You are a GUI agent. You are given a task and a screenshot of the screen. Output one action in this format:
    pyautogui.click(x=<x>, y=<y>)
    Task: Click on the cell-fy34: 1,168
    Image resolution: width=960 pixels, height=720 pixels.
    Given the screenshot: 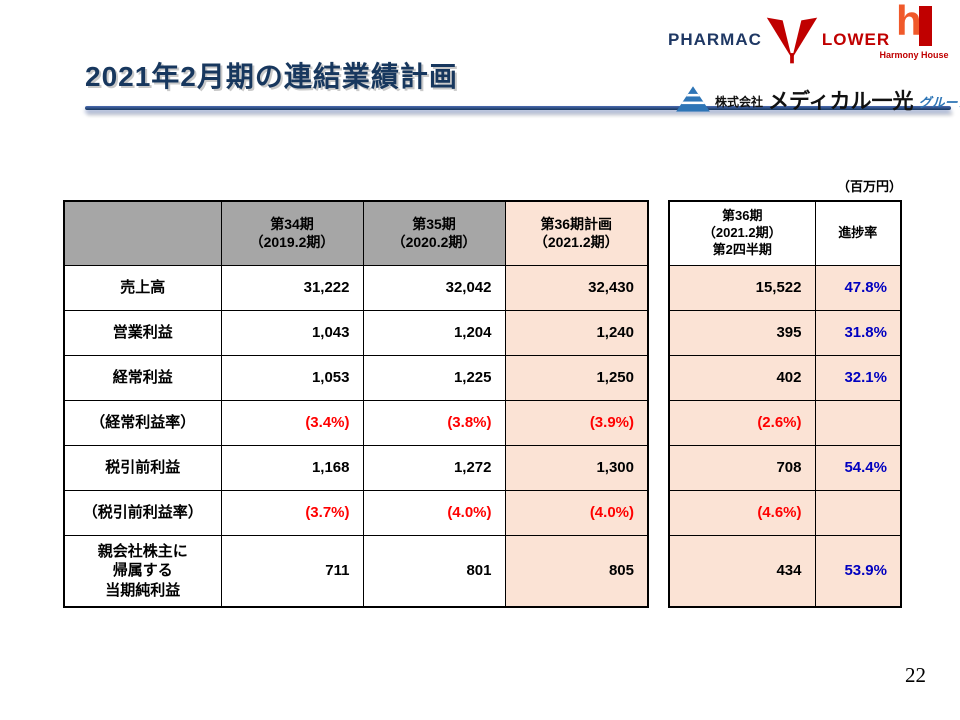 What is the action you would take?
    pyautogui.click(x=292, y=467)
    